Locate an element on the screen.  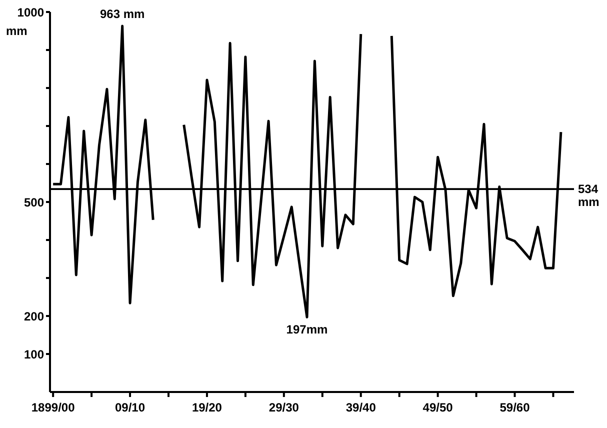
y-tick-label: 100 is located at coordinates (34, 354).